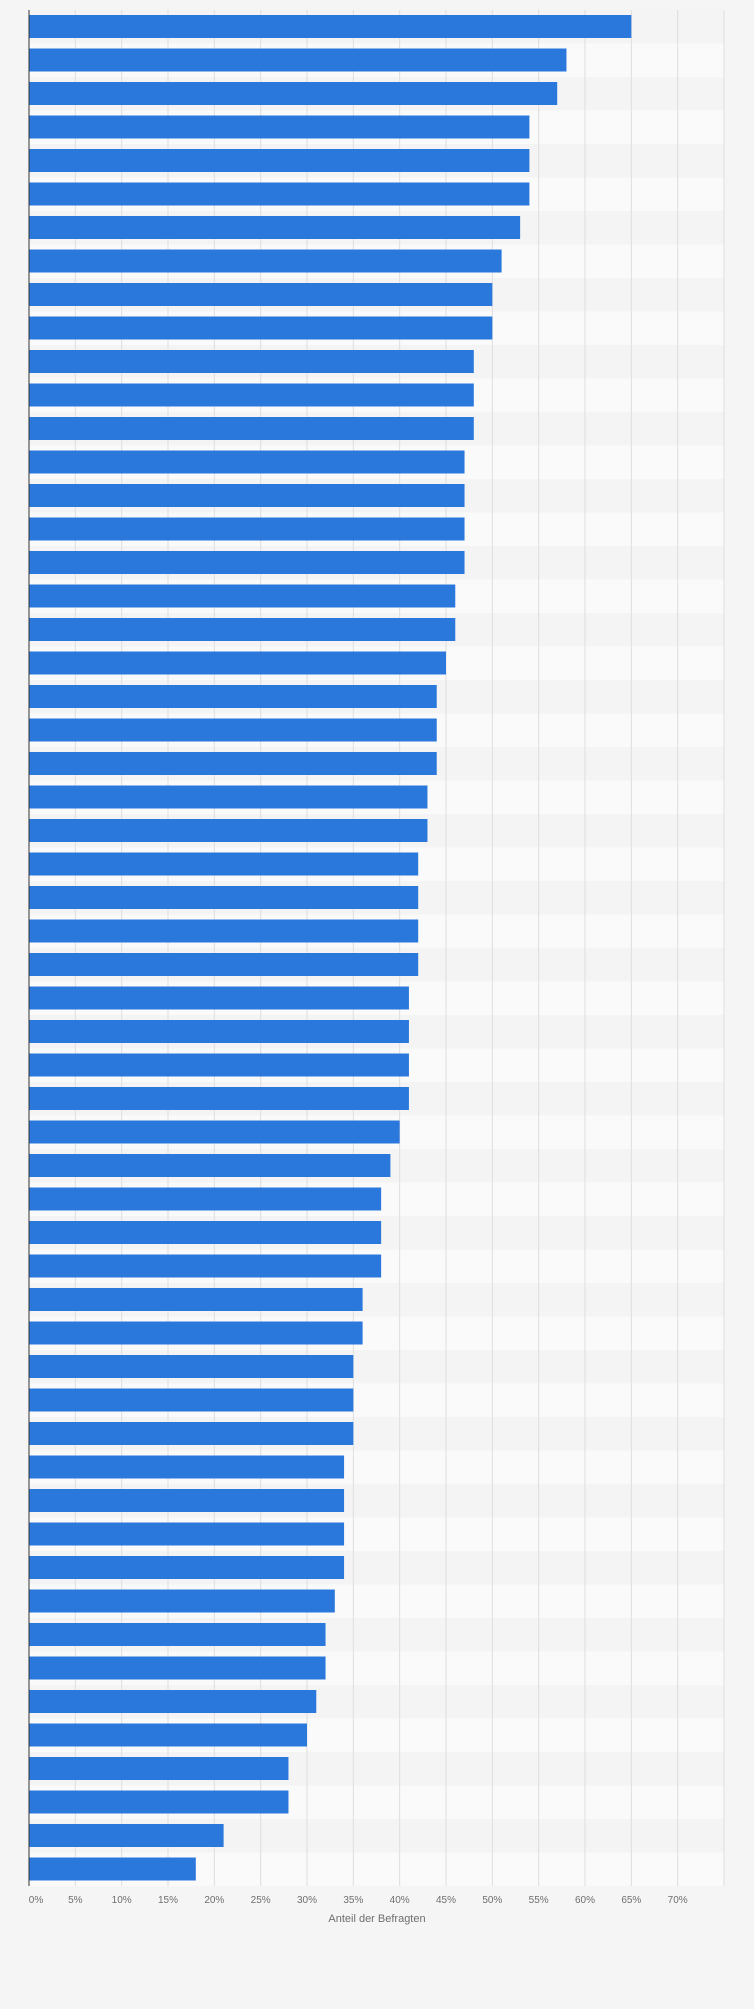 Image resolution: width=754 pixels, height=2009 pixels. I want to click on x-tick-label: 25%, so click(261, 1900).